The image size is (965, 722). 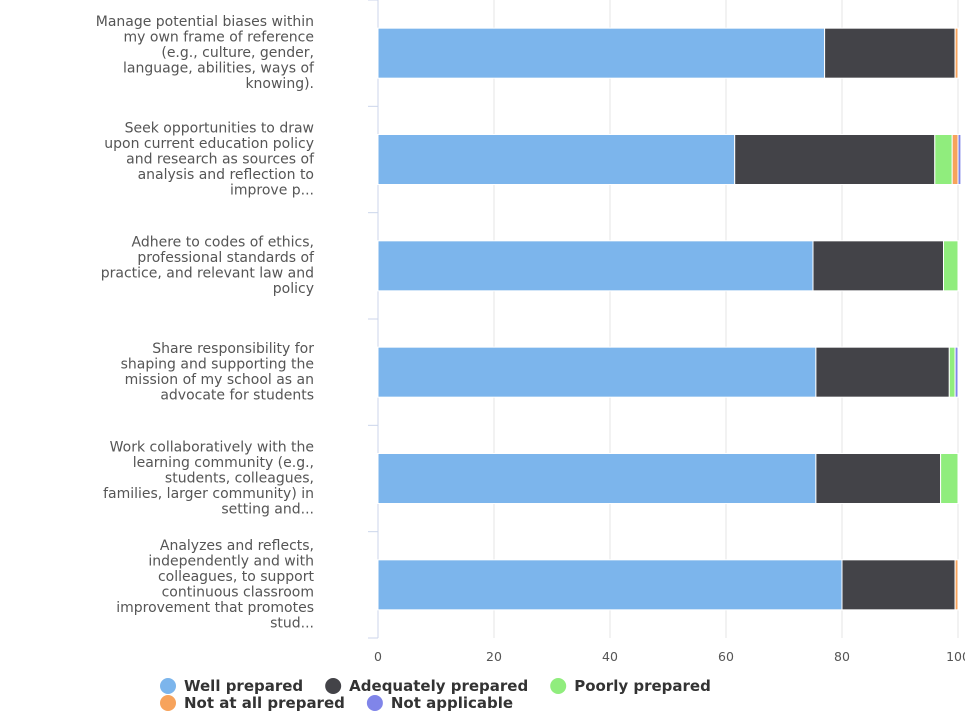 What do you see at coordinates (373, 319) in the screenshot?
I see `category-axis` at bounding box center [373, 319].